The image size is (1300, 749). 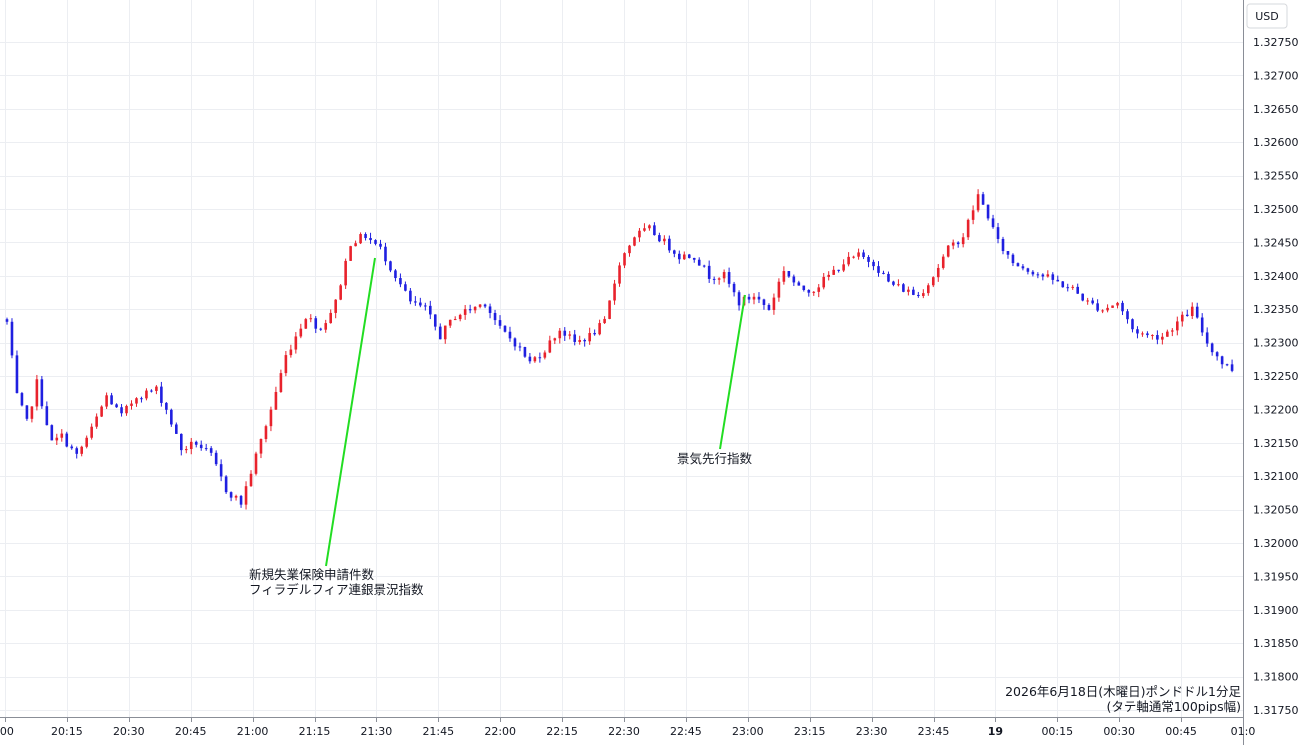 I want to click on time-tick-label: 23:15, so click(x=810, y=731).